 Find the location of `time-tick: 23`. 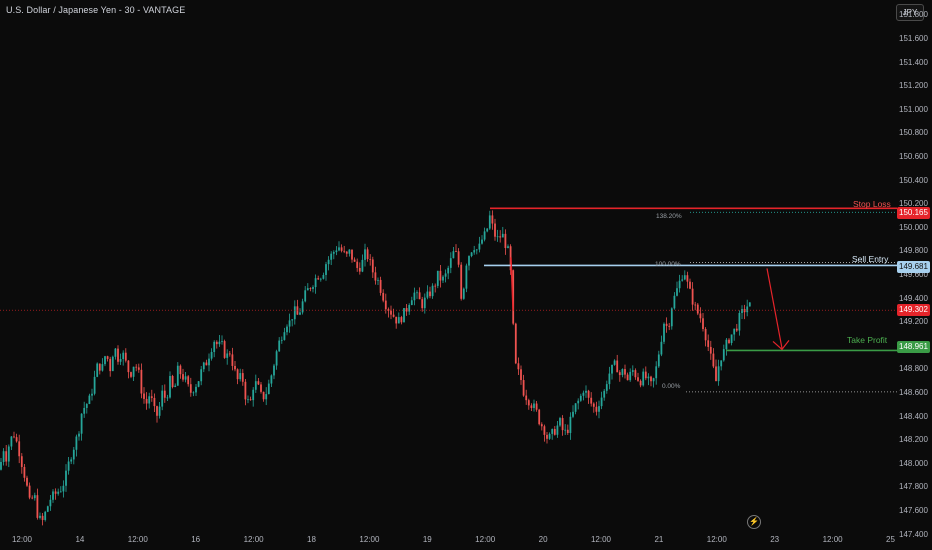

time-tick: 23 is located at coordinates (775, 539).